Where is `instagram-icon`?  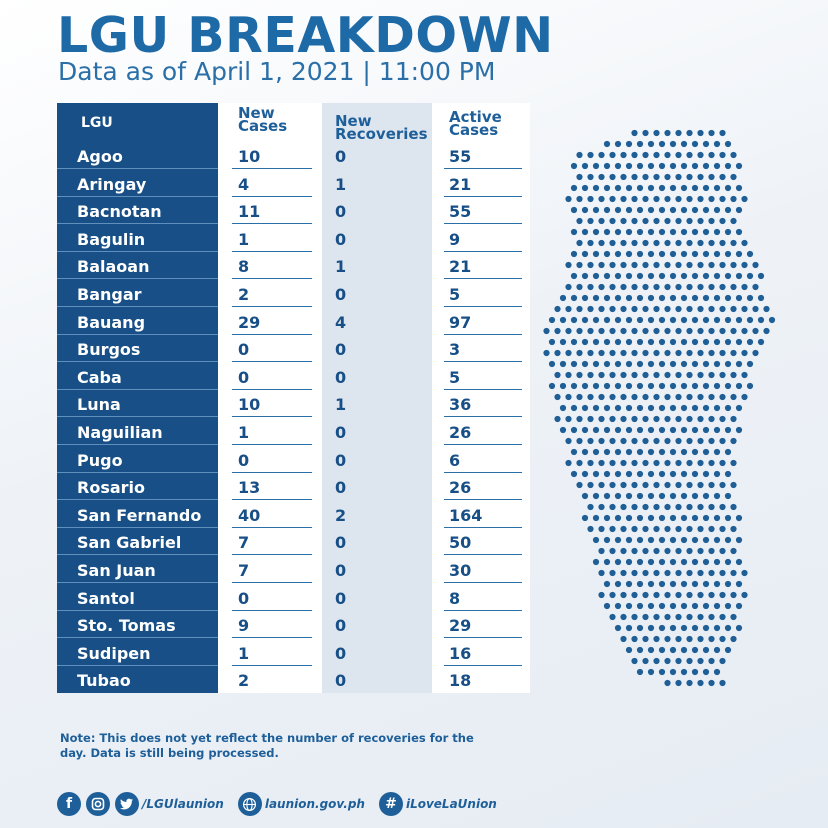 instagram-icon is located at coordinates (98, 804).